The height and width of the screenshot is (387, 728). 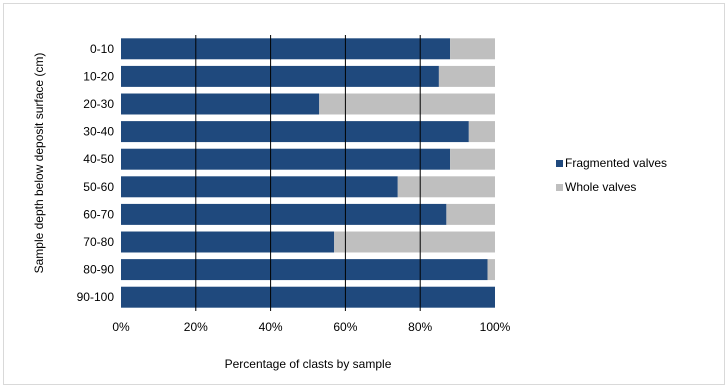 What do you see at coordinates (495, 327) in the screenshot?
I see `x-tick-label: 100%` at bounding box center [495, 327].